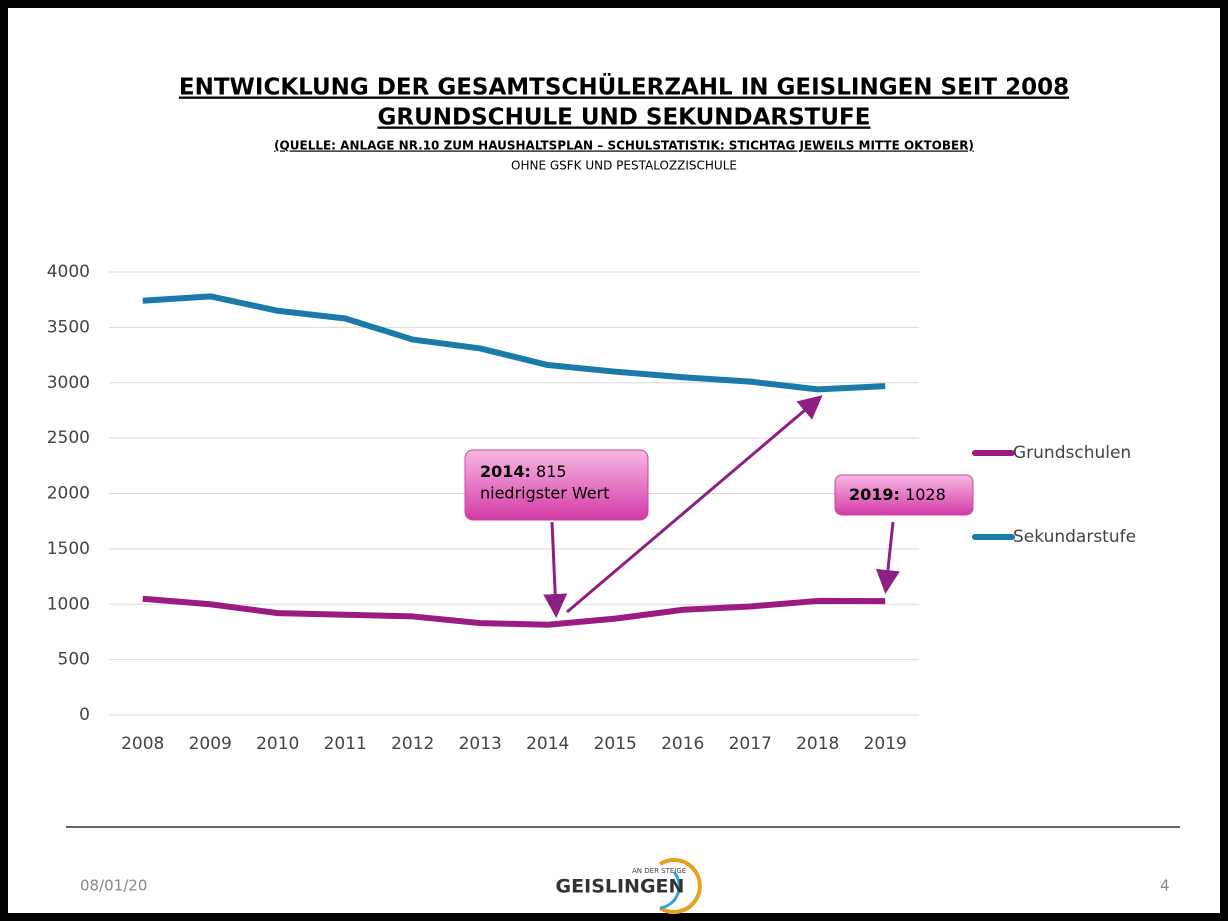 The image size is (1228, 921). I want to click on y-tick-label: 500, so click(74, 660).